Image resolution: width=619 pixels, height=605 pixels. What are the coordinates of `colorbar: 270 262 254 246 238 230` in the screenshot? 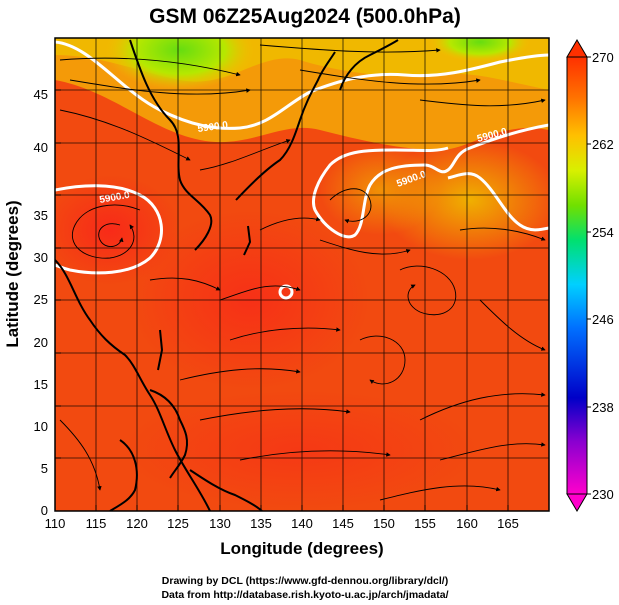 It's located at (590, 275).